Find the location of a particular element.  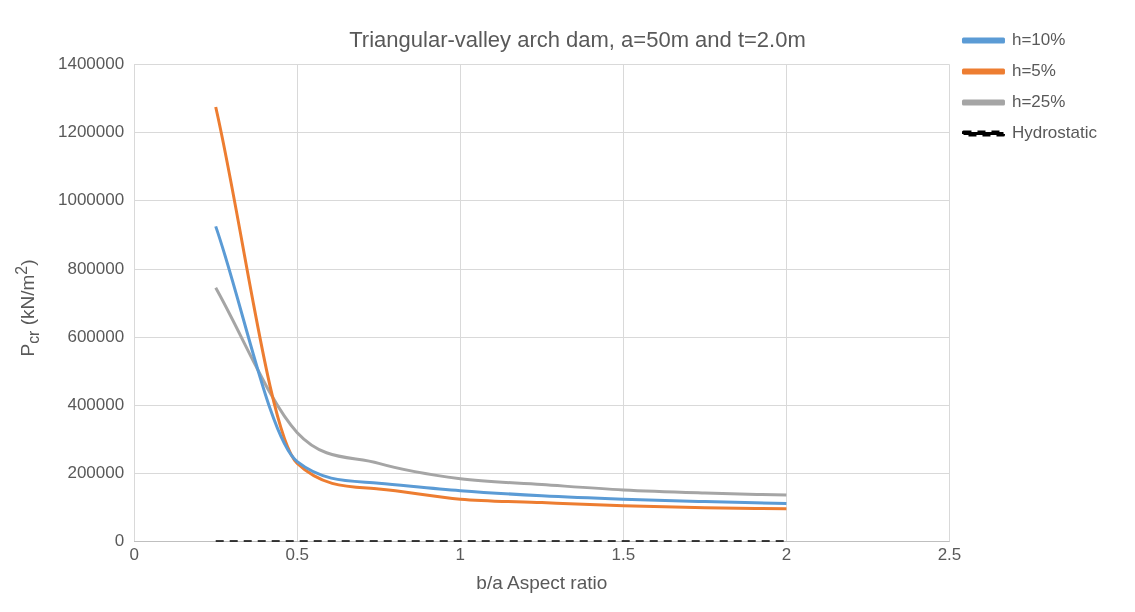

y-tick-label: 600000 is located at coordinates (96, 336).